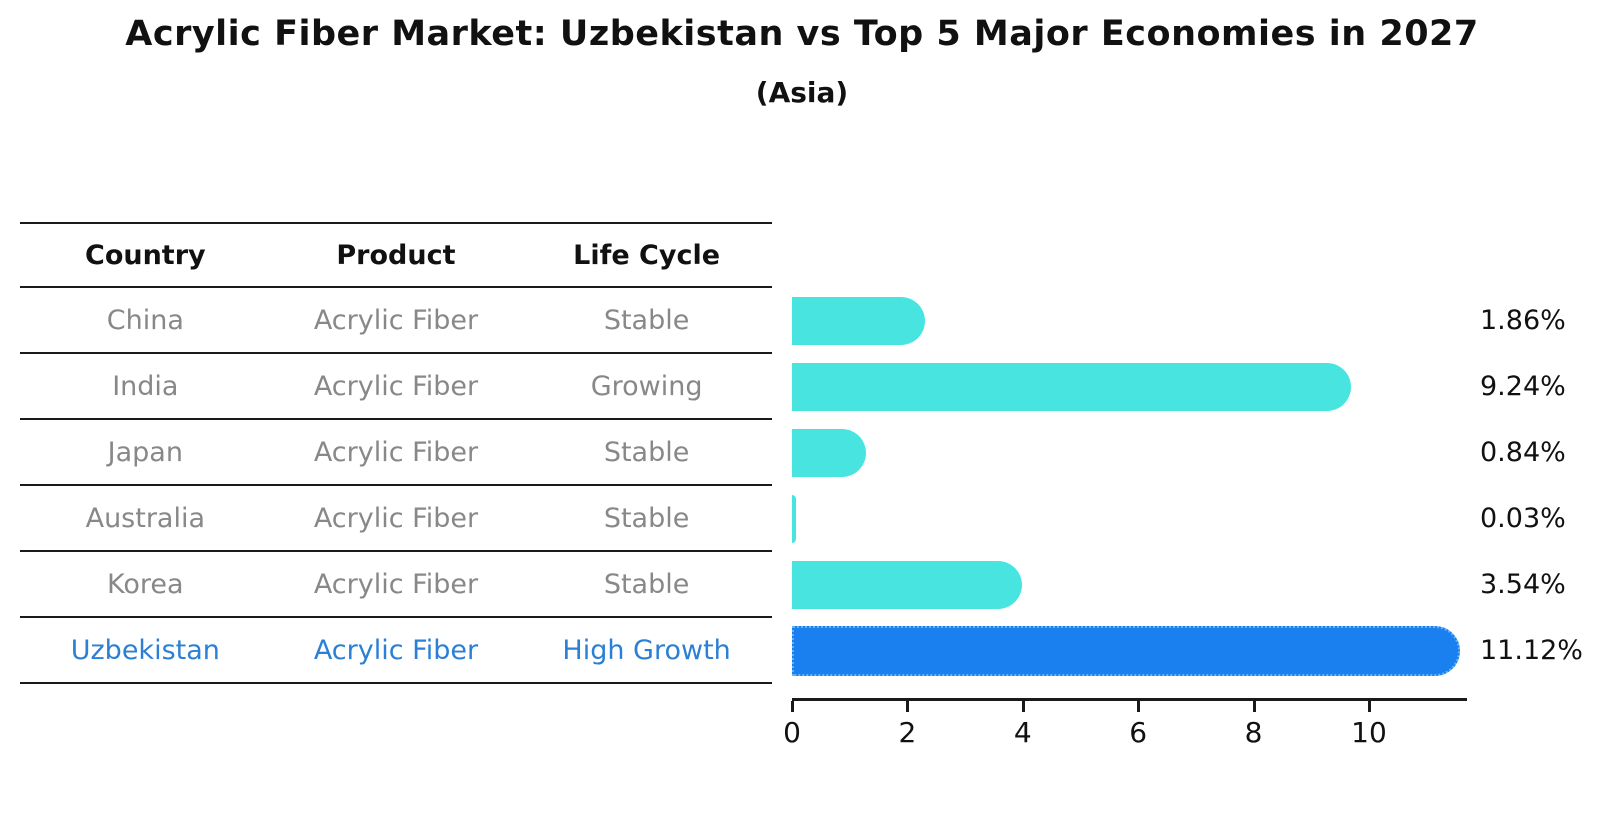 This screenshot has height=823, width=1604. Describe the element at coordinates (1531, 650) in the screenshot. I see `value-label-uzbekistan: 11.12%` at that location.